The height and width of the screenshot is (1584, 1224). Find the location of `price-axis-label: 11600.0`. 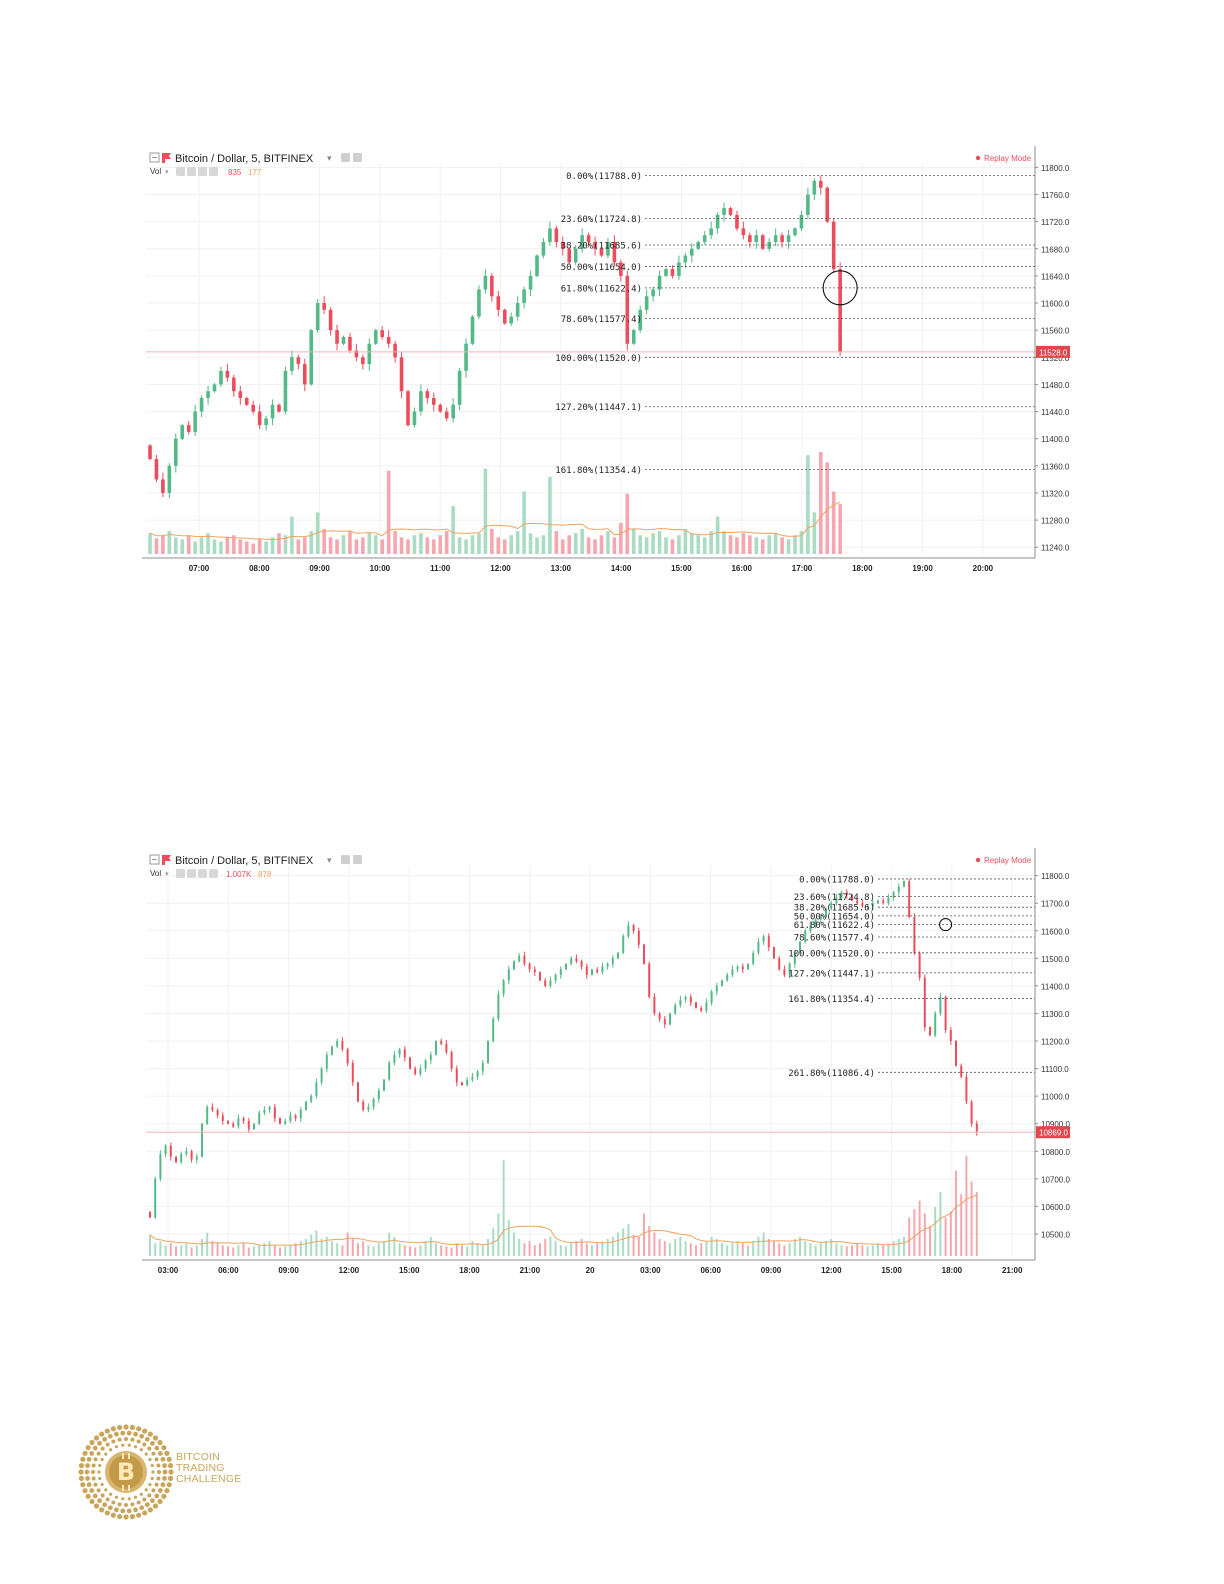

price-axis-label: 11600.0 is located at coordinates (1055, 931).